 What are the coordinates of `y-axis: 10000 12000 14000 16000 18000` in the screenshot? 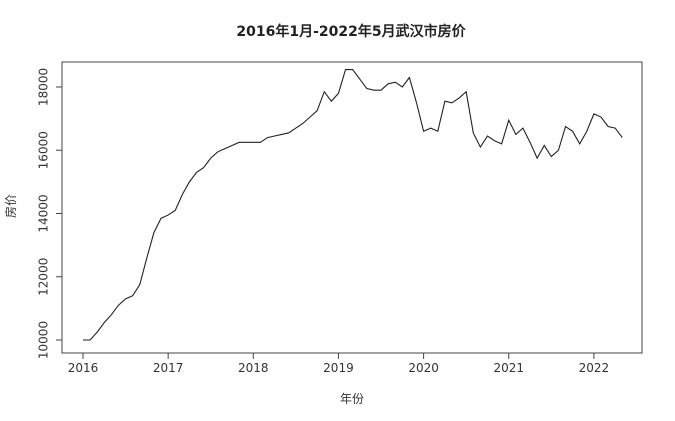 It's located at (50, 213).